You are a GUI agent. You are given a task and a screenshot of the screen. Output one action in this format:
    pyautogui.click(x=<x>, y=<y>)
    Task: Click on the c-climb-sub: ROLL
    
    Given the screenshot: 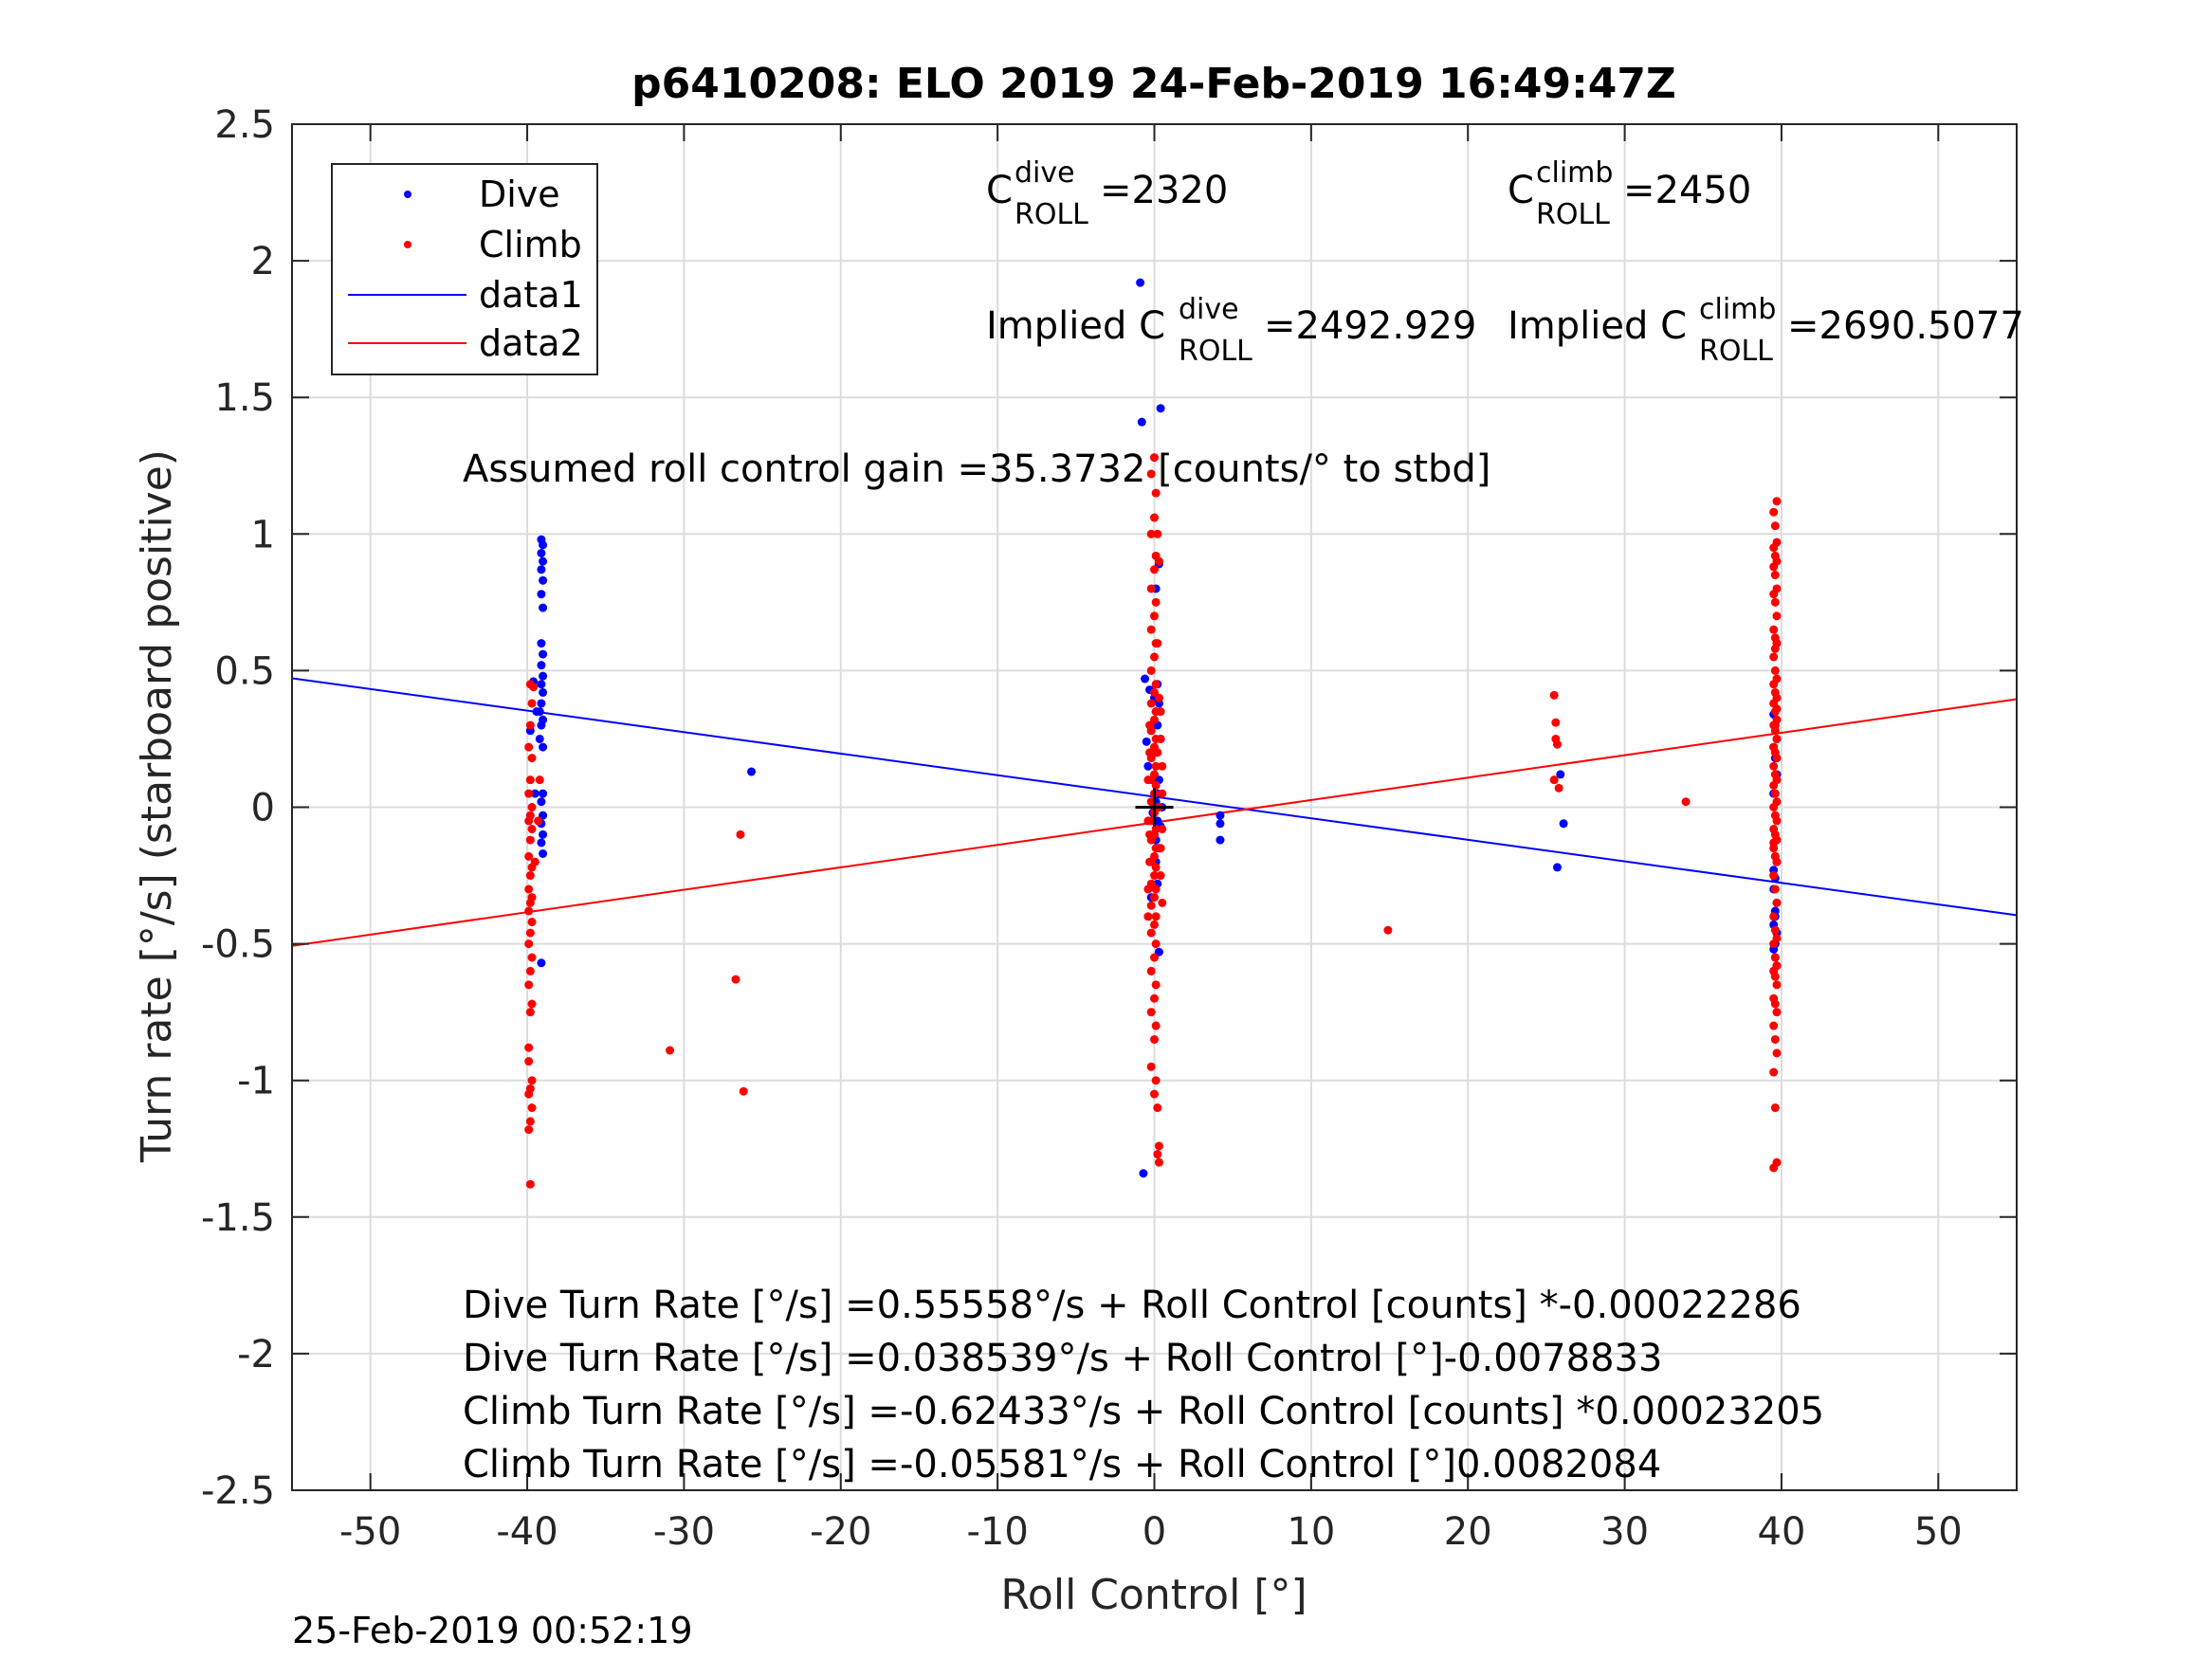 What is the action you would take?
    pyautogui.click(x=1573, y=214)
    